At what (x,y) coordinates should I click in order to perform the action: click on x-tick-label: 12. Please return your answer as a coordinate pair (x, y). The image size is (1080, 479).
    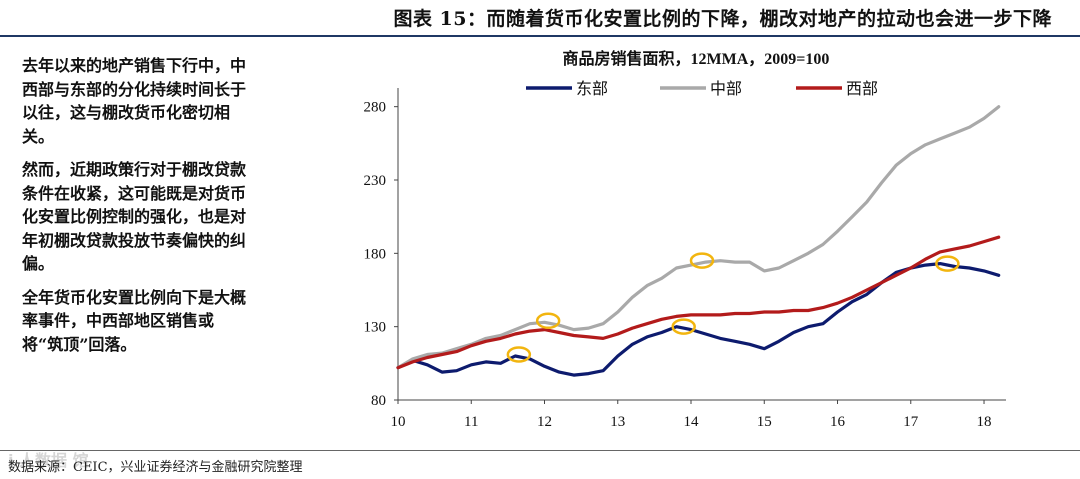
    Looking at the image, I should click on (544, 422).